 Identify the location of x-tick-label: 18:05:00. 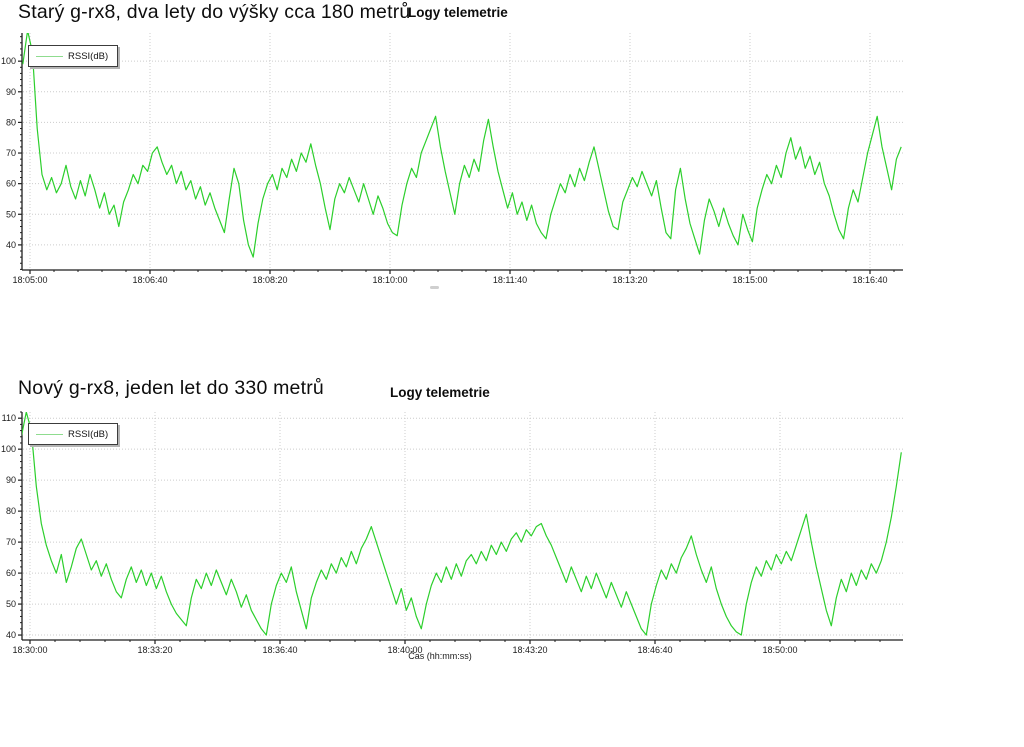
(29, 280).